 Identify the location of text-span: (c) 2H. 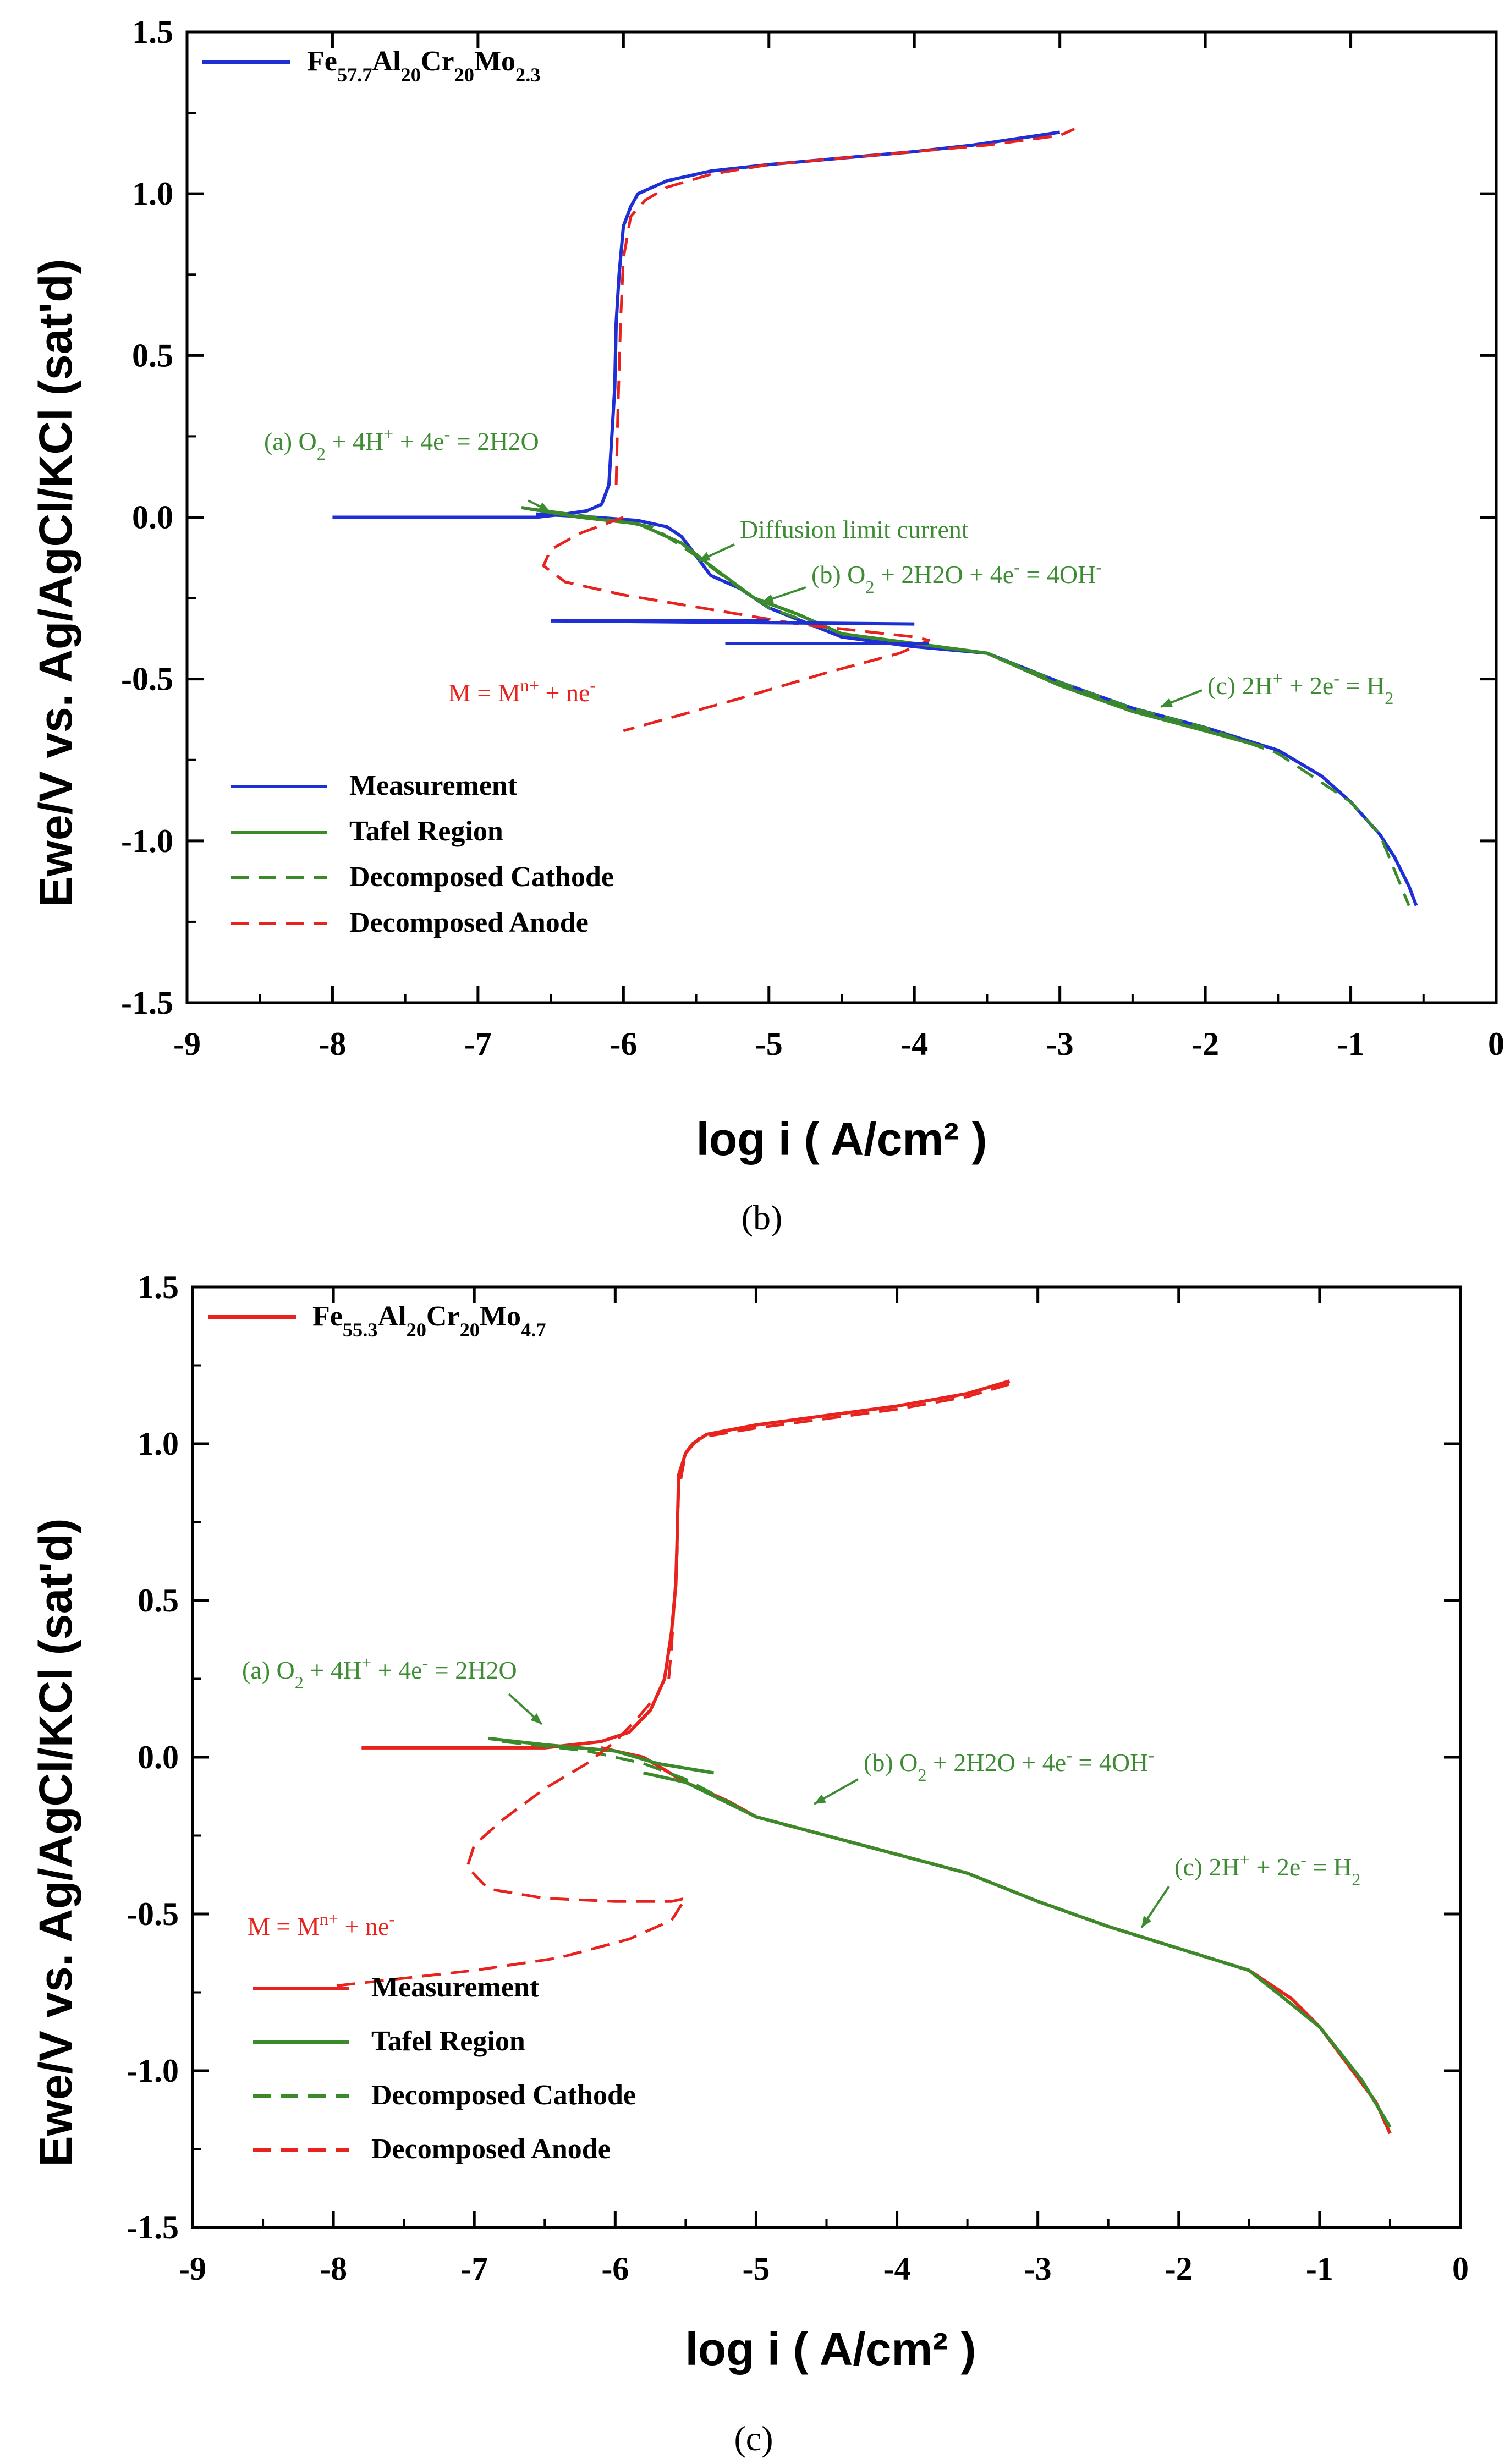
(1240, 686).